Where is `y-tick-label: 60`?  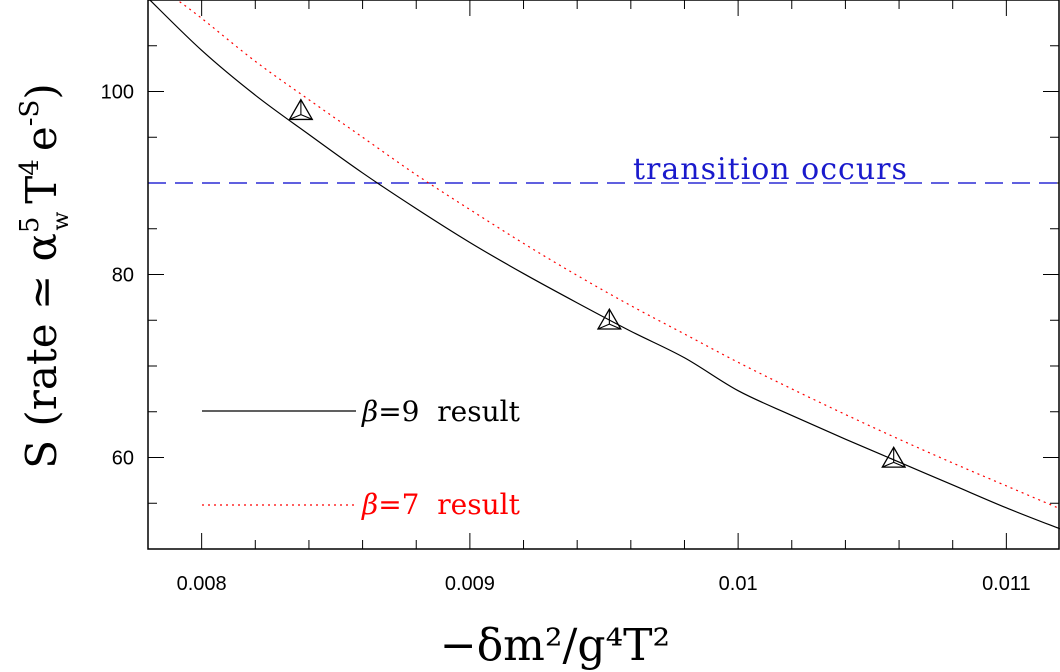 y-tick-label: 60 is located at coordinates (123, 459).